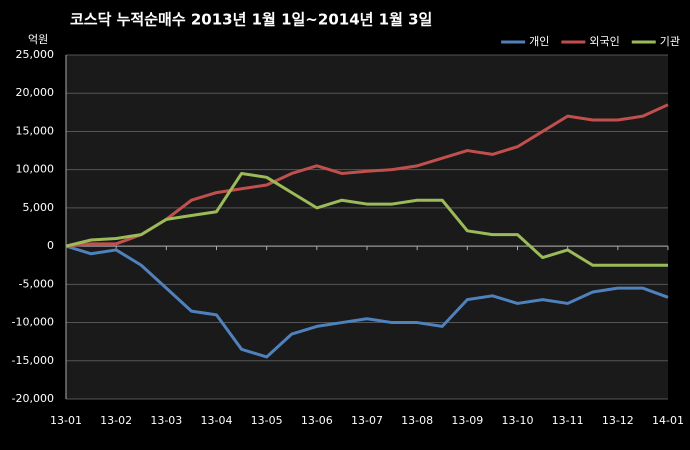 This screenshot has height=450, width=690. Describe the element at coordinates (668, 420) in the screenshot. I see `x-tick-label: 14-01` at that location.